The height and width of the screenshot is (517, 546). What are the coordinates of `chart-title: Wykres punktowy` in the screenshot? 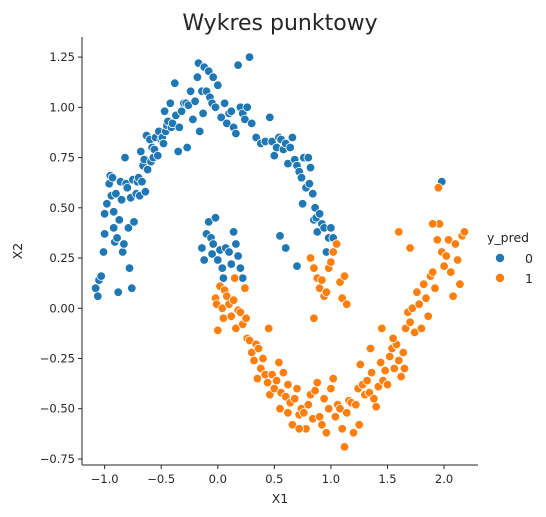 It's located at (279, 23).